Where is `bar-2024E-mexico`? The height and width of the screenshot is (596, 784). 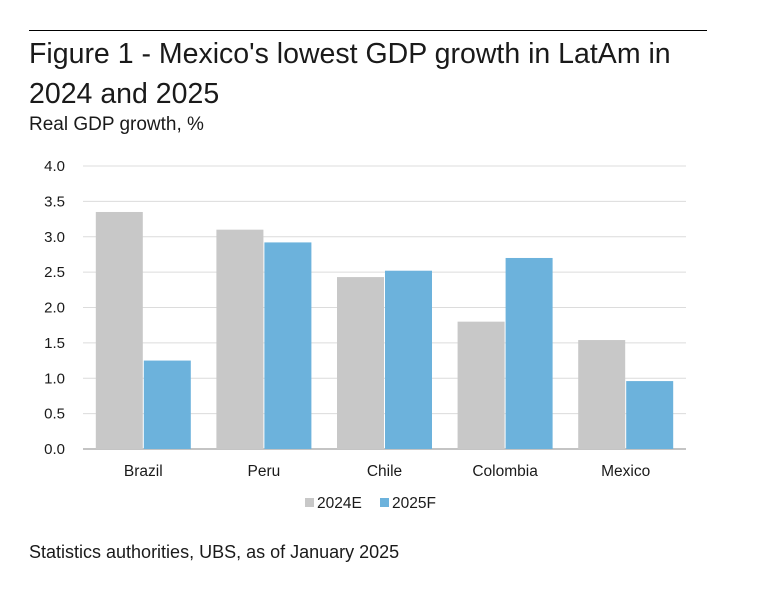
bar-2024E-mexico is located at coordinates (602, 394).